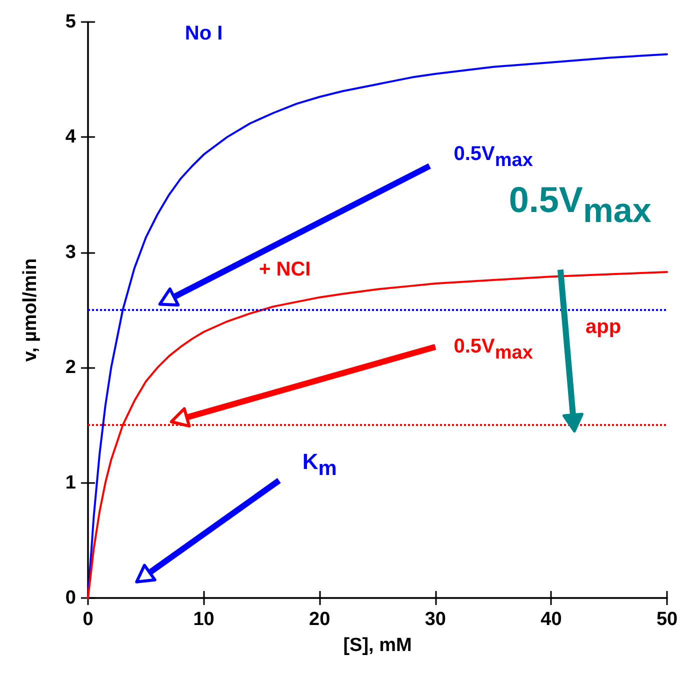 The image size is (683, 691). Describe the element at coordinates (70, 137) in the screenshot. I see `y-tick-label: 4` at that location.